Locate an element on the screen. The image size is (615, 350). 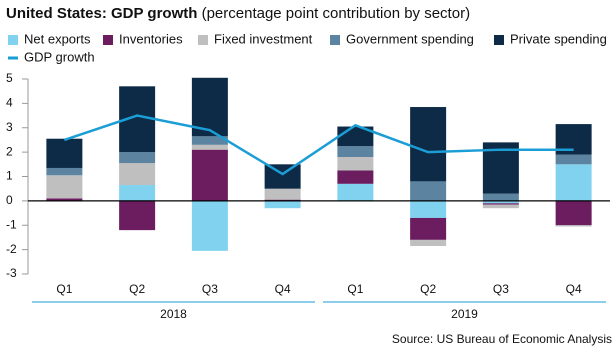
legend-label: Government spending is located at coordinates (410, 38).